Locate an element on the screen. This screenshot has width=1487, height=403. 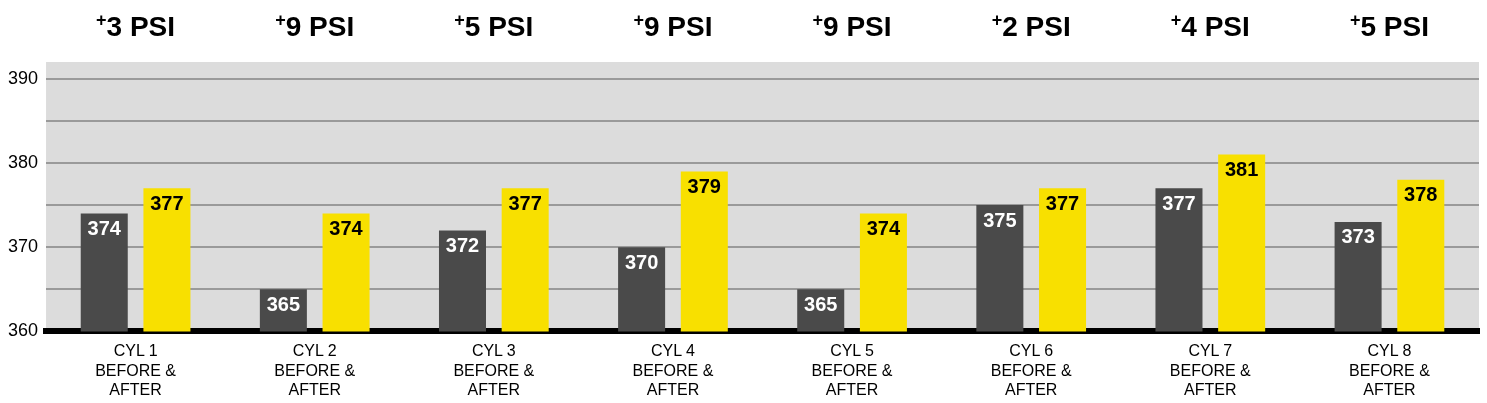
data-label: 372 is located at coordinates (462, 244).